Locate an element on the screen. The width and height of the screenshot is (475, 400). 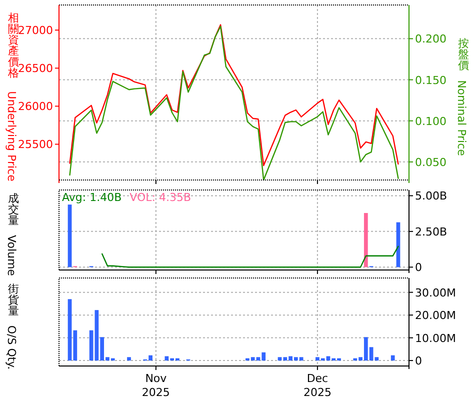
y2-tick-label: 20.00M is located at coordinates (435, 315).